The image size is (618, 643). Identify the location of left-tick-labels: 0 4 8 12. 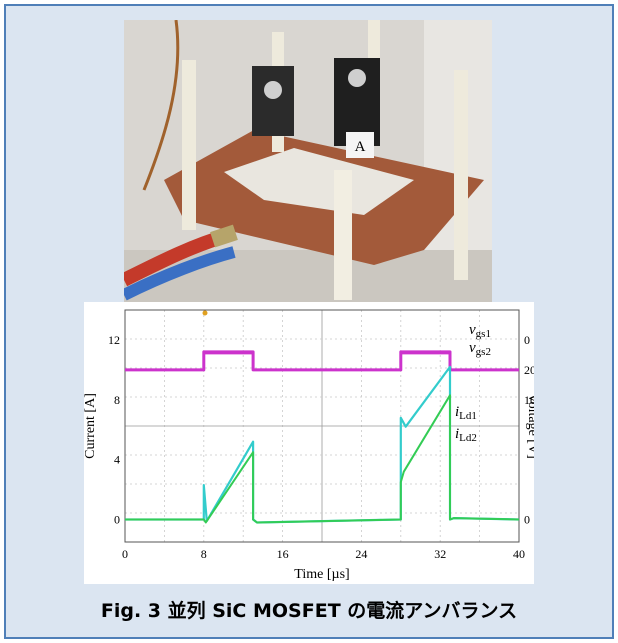
(114, 430).